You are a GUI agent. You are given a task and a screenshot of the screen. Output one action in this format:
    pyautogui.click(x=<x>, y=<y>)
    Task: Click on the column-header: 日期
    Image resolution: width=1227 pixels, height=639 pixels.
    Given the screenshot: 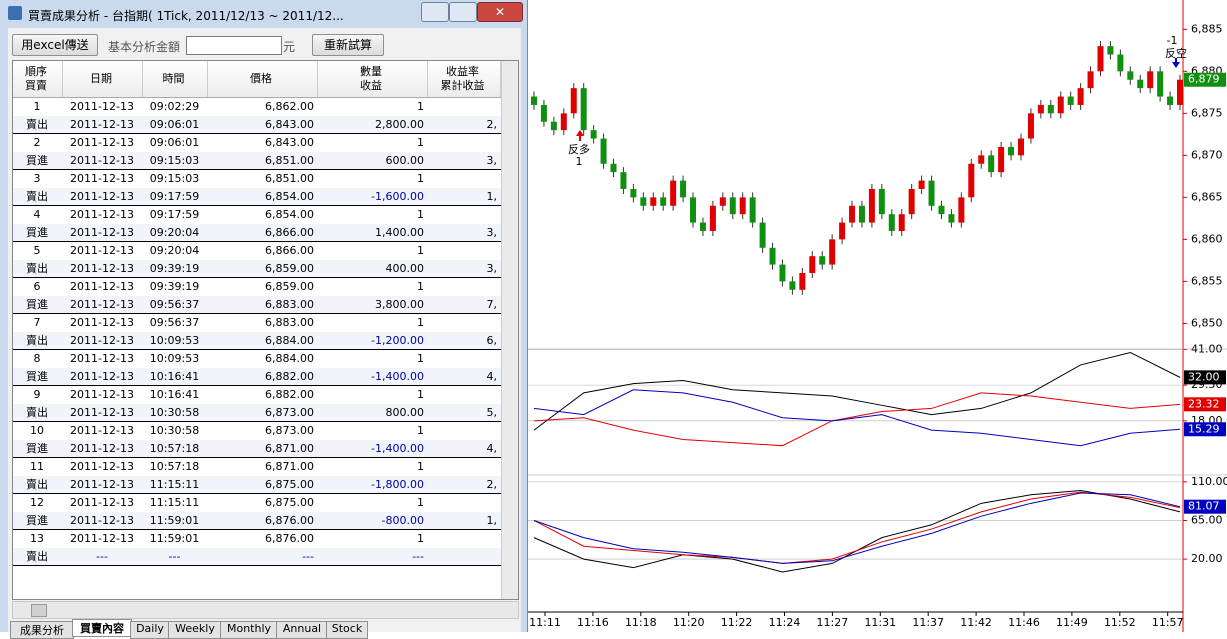 What is the action you would take?
    pyautogui.click(x=101, y=78)
    